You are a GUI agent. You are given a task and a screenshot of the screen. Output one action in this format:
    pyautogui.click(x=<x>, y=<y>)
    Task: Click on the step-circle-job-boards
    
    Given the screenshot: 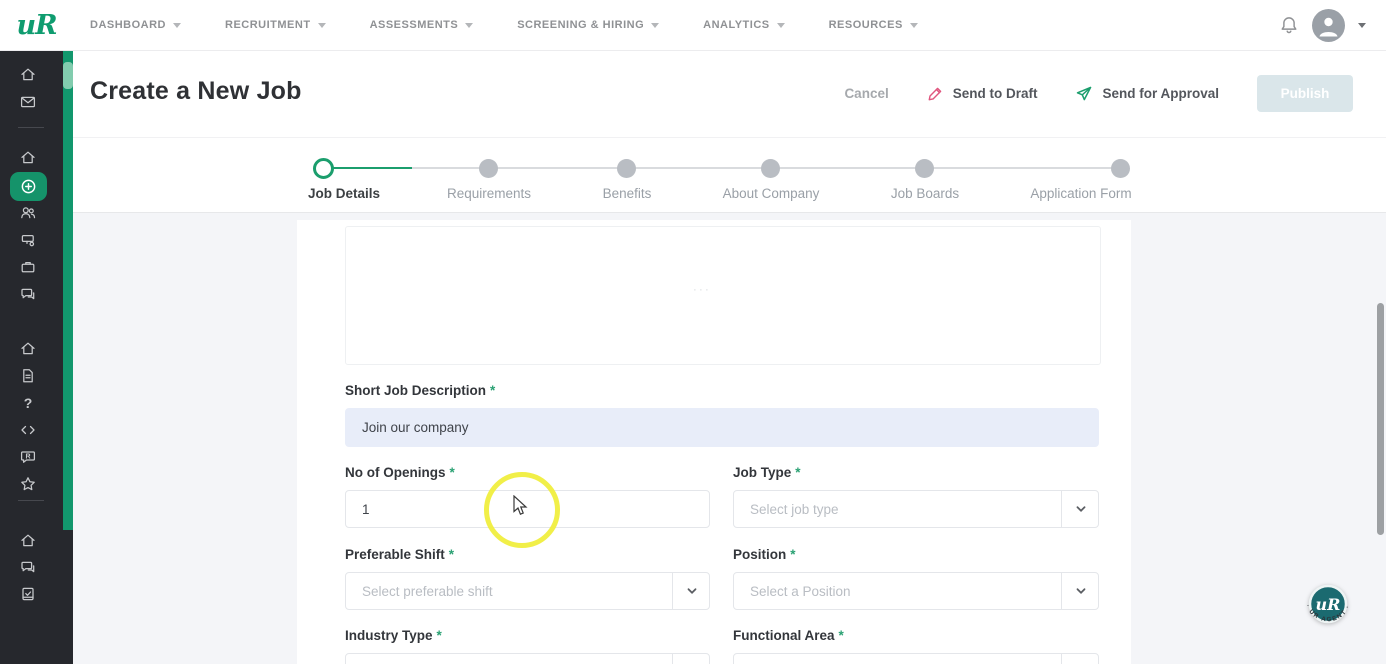 What is the action you would take?
    pyautogui.click(x=924, y=168)
    